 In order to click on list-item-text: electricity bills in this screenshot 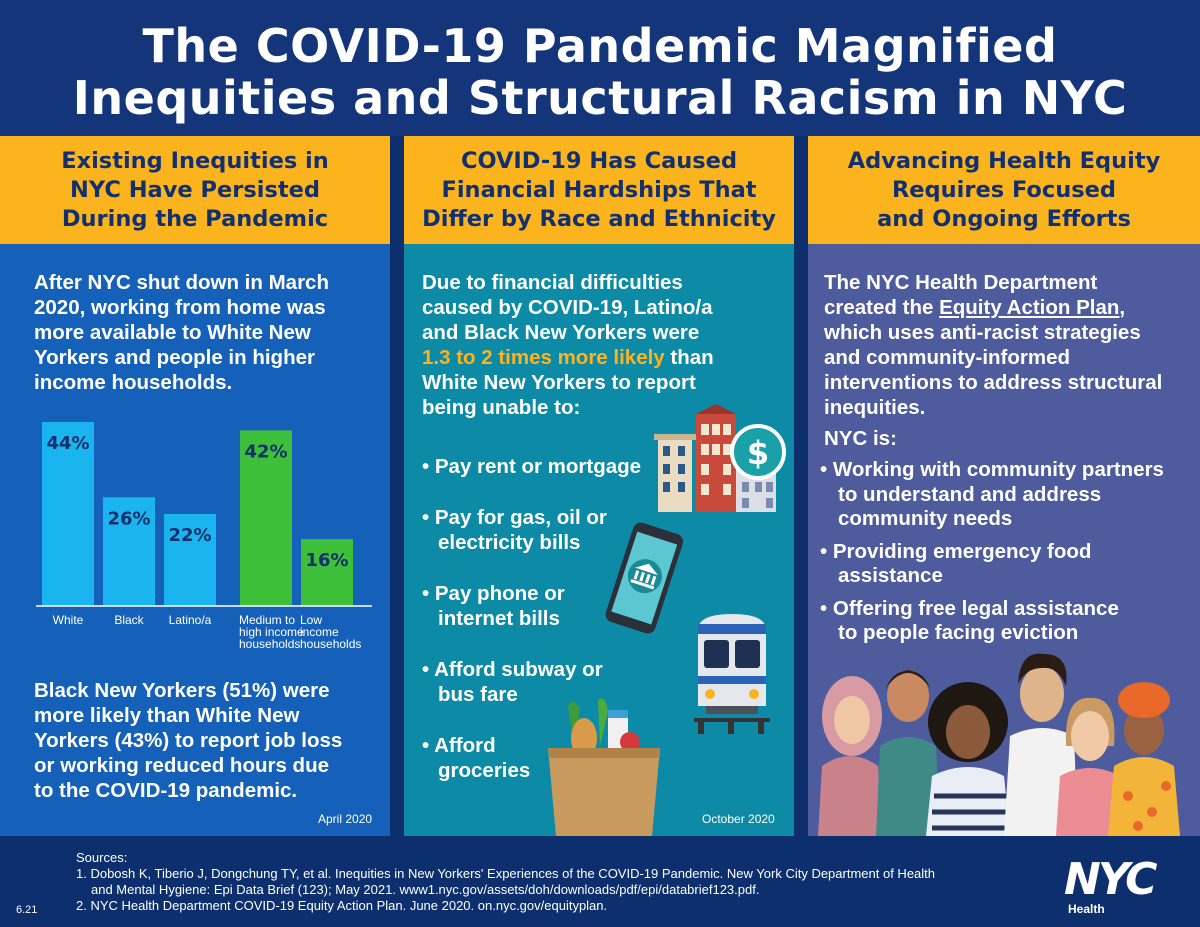, I will do `click(509, 542)`.